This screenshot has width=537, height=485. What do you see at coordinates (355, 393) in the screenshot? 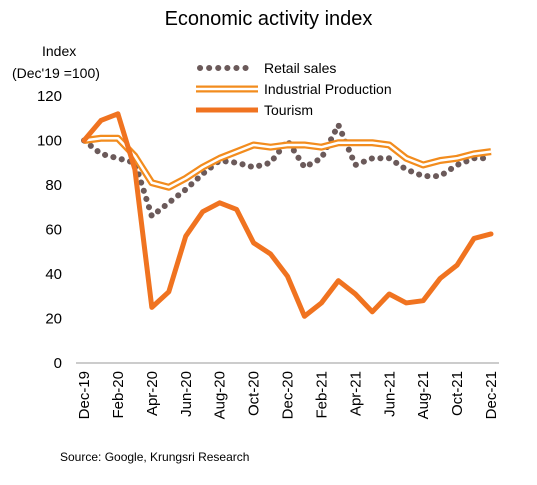
I see `x-tick-label: Apr-21` at bounding box center [355, 393].